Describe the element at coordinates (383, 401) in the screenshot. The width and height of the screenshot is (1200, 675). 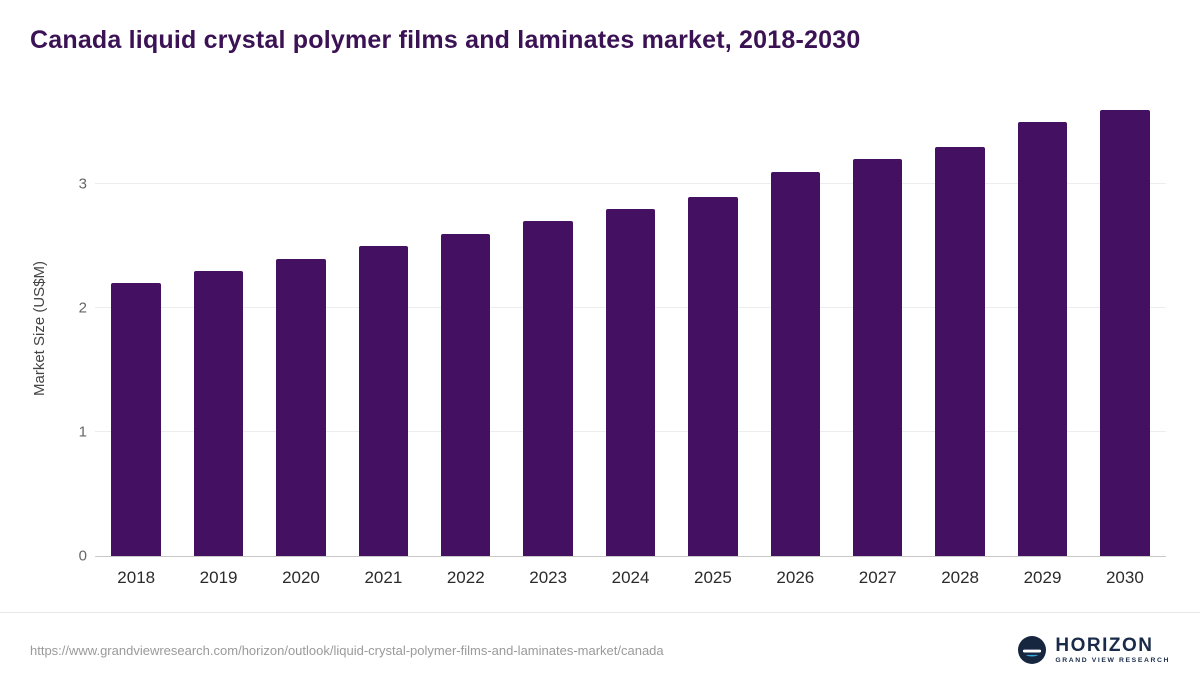
I see `bar-2021` at that location.